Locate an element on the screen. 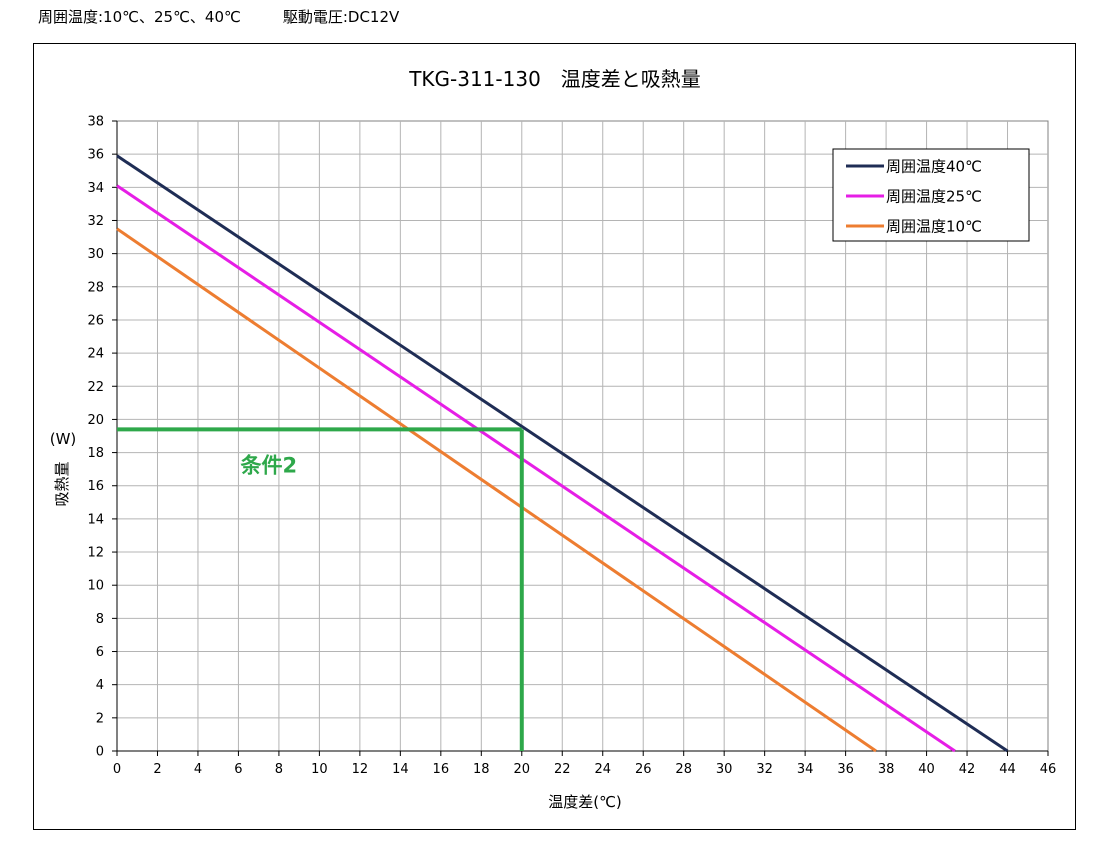 Image resolution: width=1109 pixels, height=863 pixels. y-tick-label: 16 is located at coordinates (95, 486).